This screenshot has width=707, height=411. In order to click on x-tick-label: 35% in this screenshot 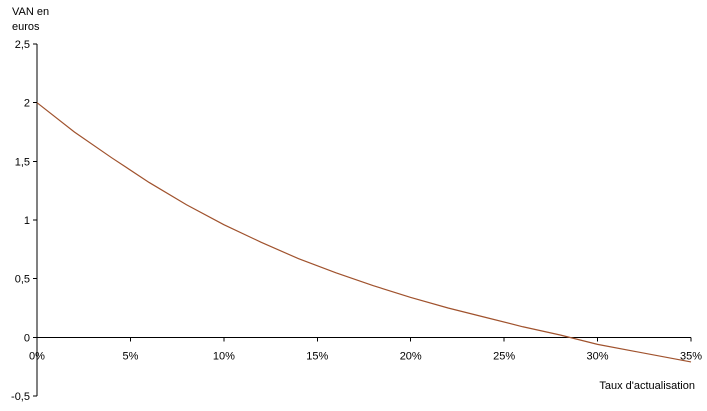, I will do `click(691, 356)`.